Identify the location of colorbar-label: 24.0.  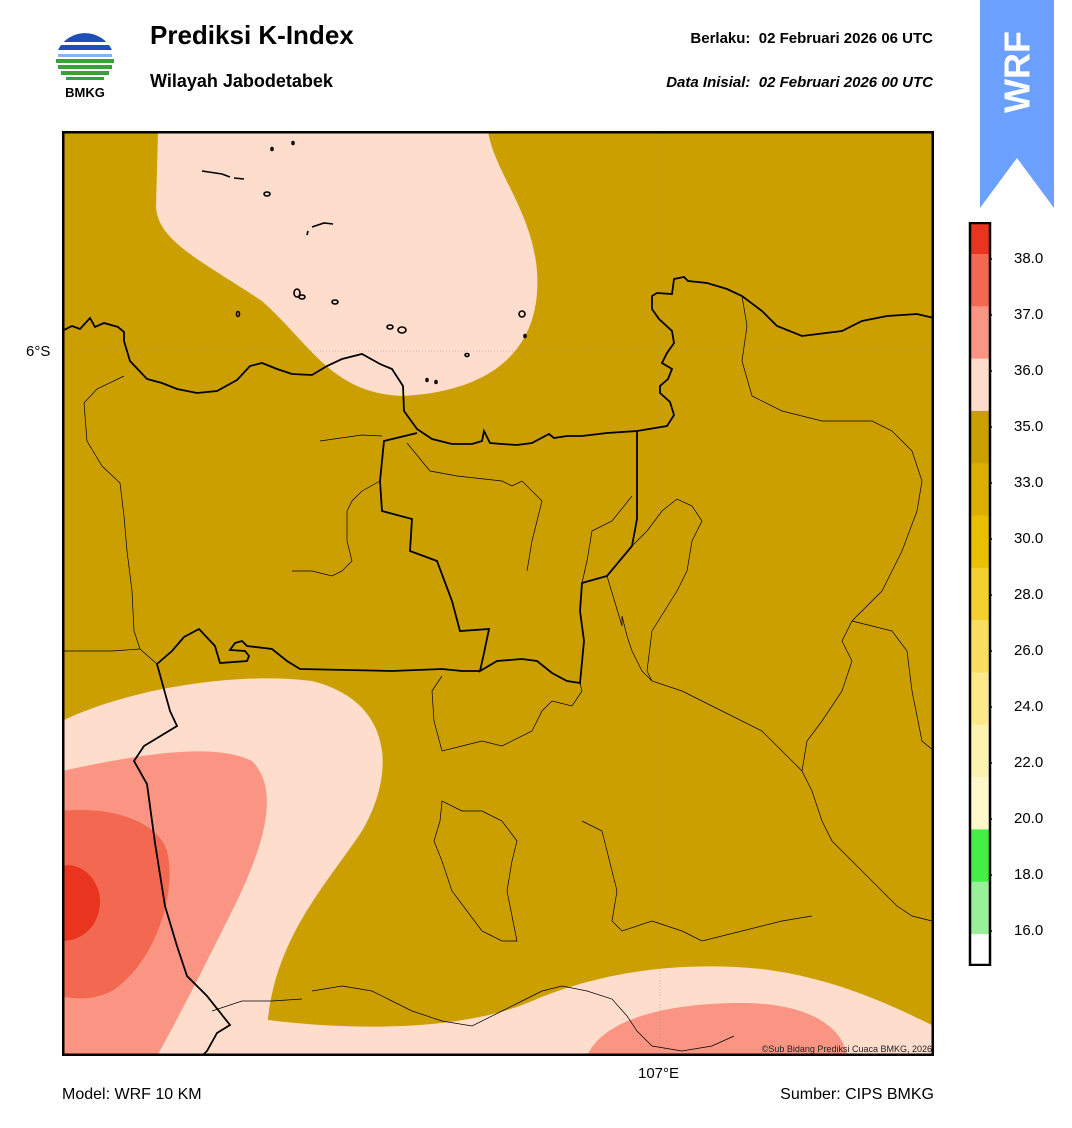
(1029, 706).